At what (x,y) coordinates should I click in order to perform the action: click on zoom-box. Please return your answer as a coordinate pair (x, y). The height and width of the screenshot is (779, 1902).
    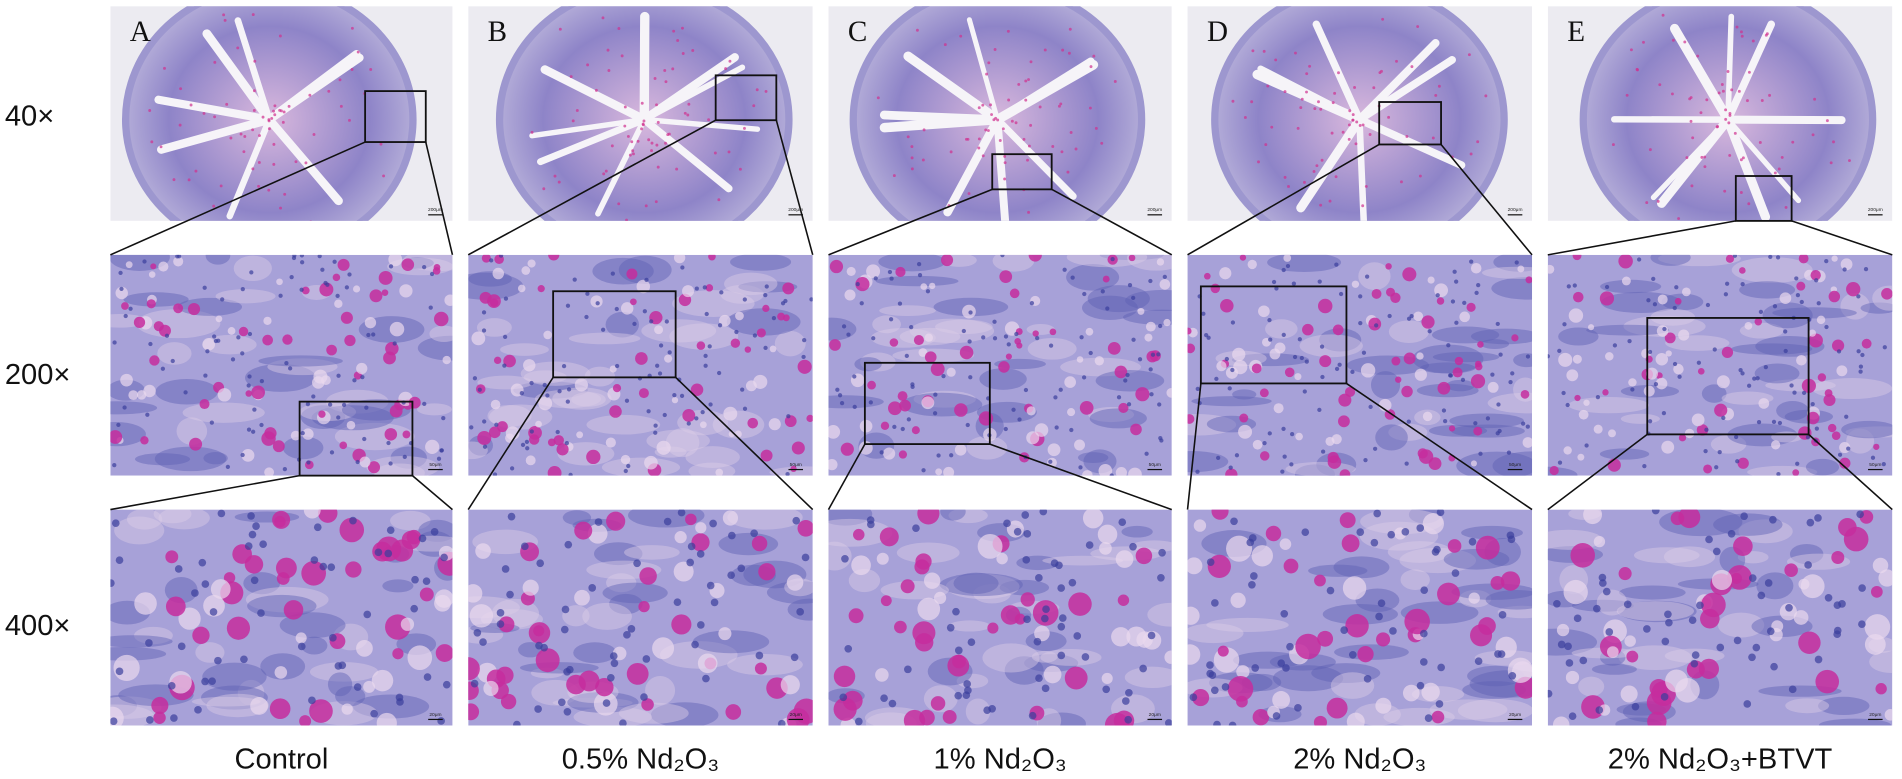
    Looking at the image, I should click on (1728, 376).